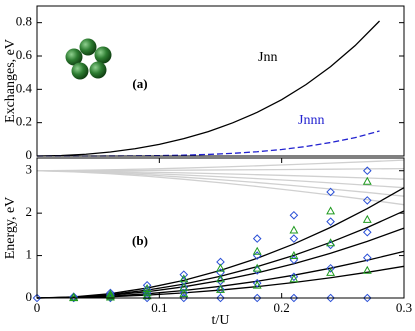 The width and height of the screenshot is (415, 331). What do you see at coordinates (139, 83) in the screenshot?
I see `panel-label: (a)` at bounding box center [139, 83].